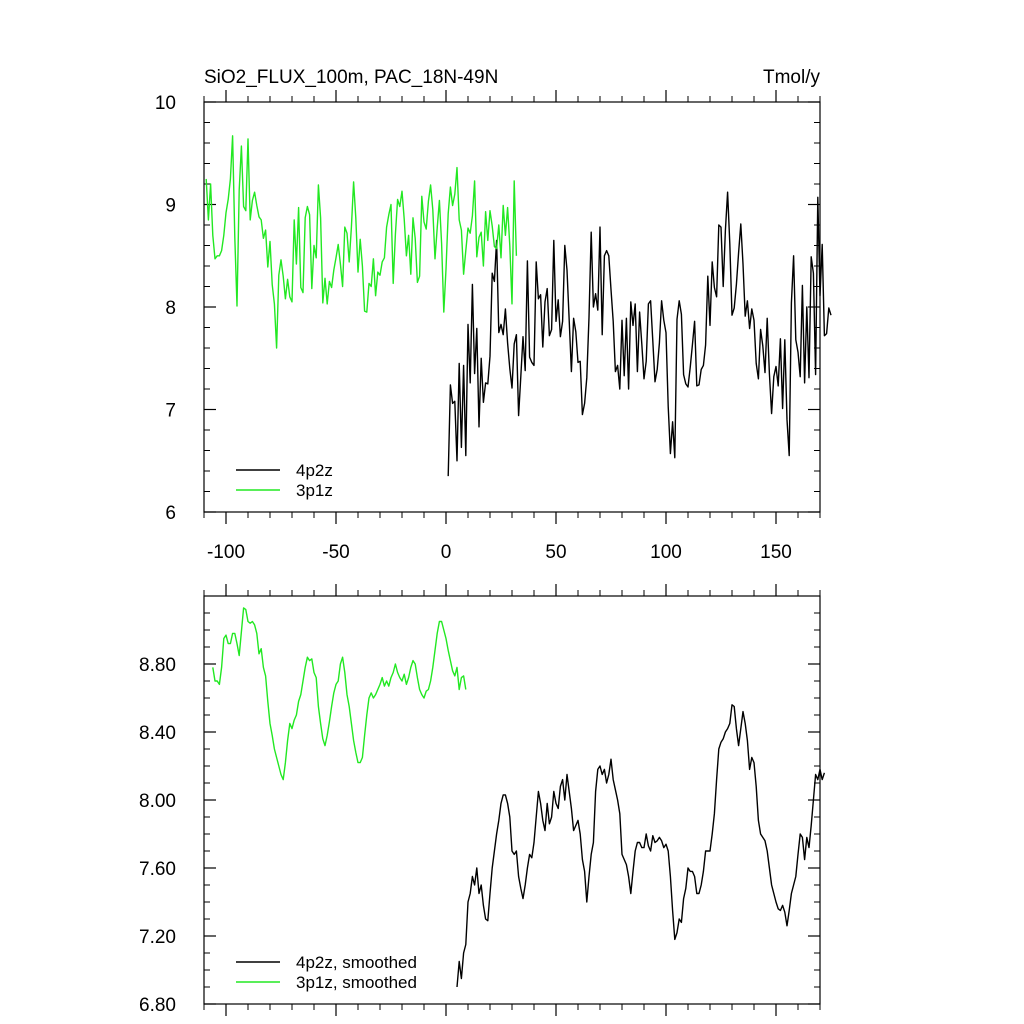 The height and width of the screenshot is (1024, 1024). I want to click on x-tick-label: -50, so click(335, 552).